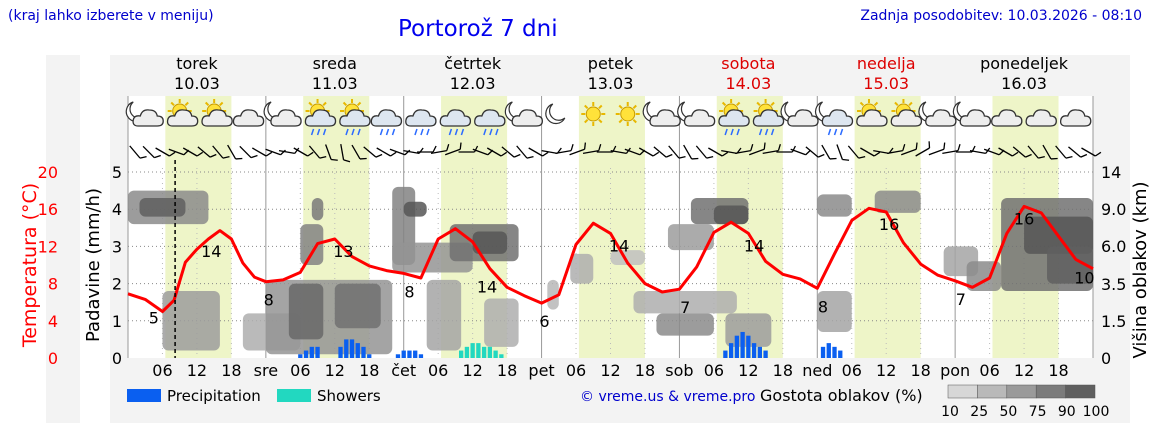  Describe the element at coordinates (214, 396) in the screenshot. I see `precipitation-legend-label: Precipitation` at that location.